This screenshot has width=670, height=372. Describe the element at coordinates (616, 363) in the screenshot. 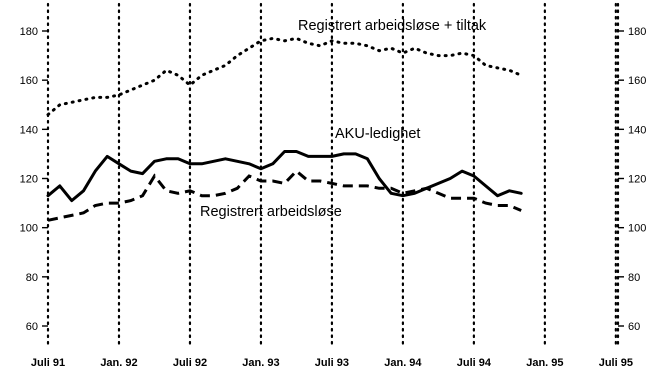

I see `x-tick-label: Juli 95` at that location.